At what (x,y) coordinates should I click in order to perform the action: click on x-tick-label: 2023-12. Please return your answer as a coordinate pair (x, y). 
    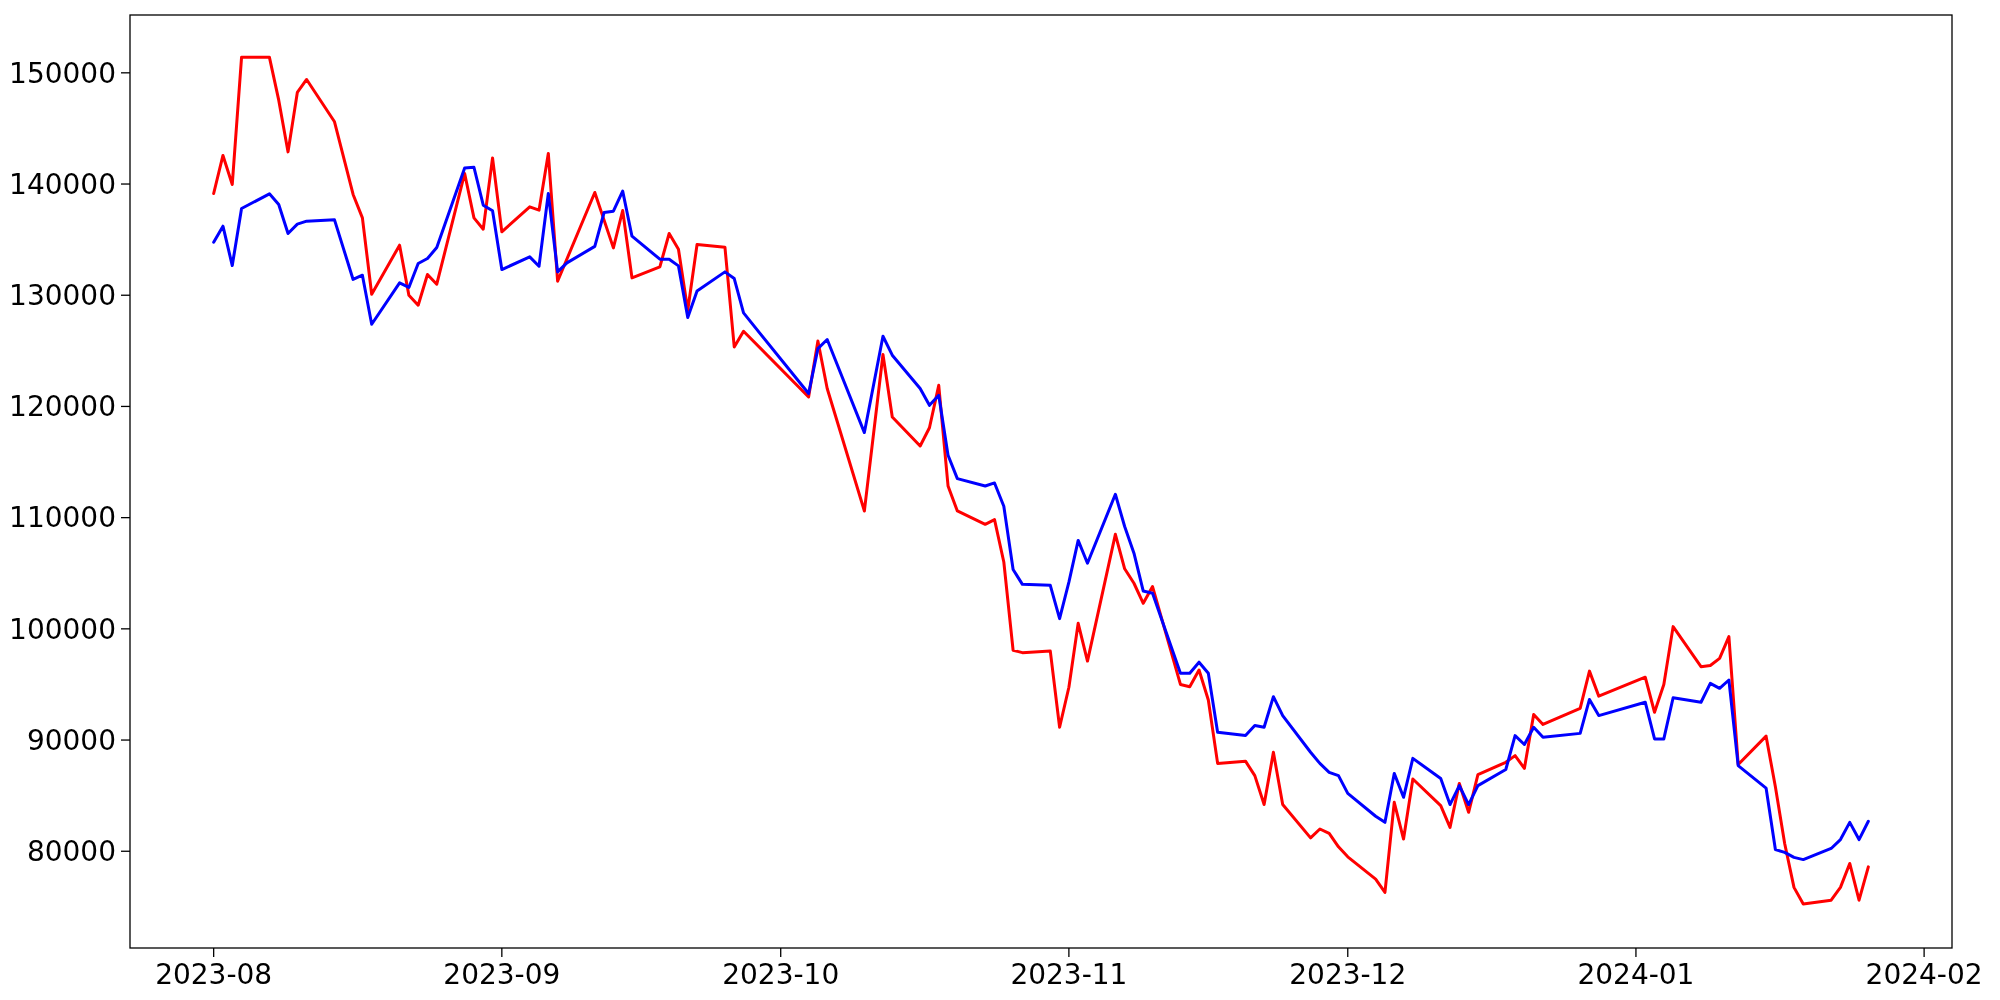
    Looking at the image, I should click on (1348, 974).